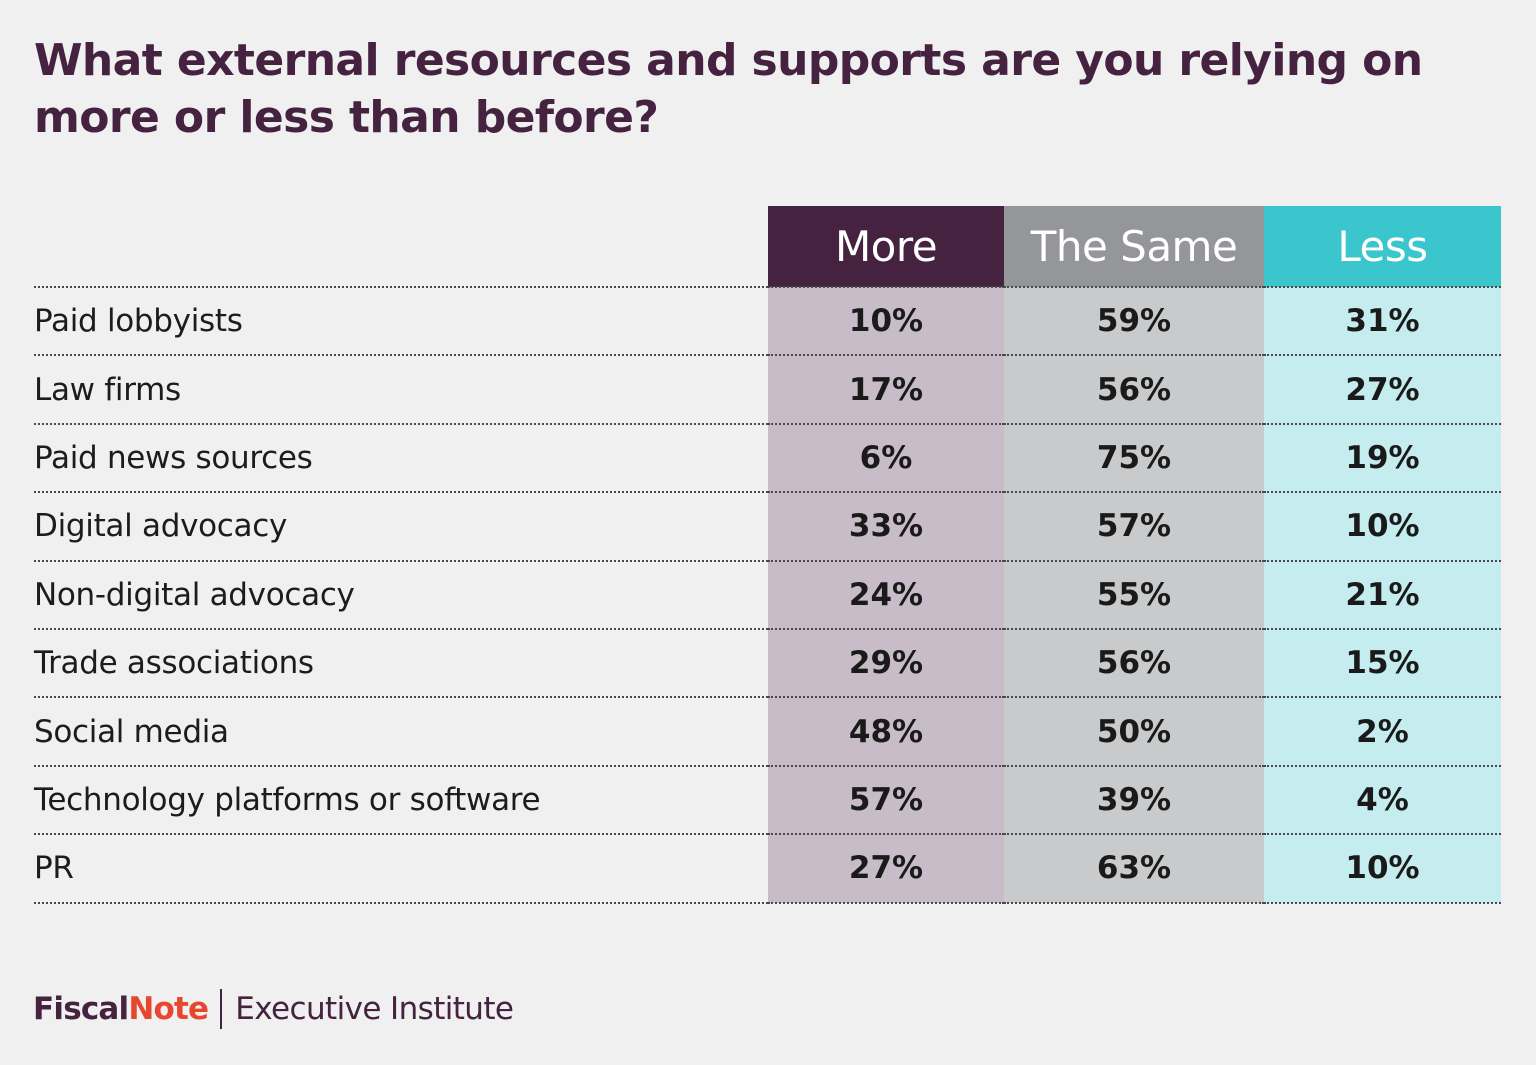 Image resolution: width=1536 pixels, height=1065 pixels. What do you see at coordinates (1382, 732) in the screenshot?
I see `value-cell-less: 2%` at bounding box center [1382, 732].